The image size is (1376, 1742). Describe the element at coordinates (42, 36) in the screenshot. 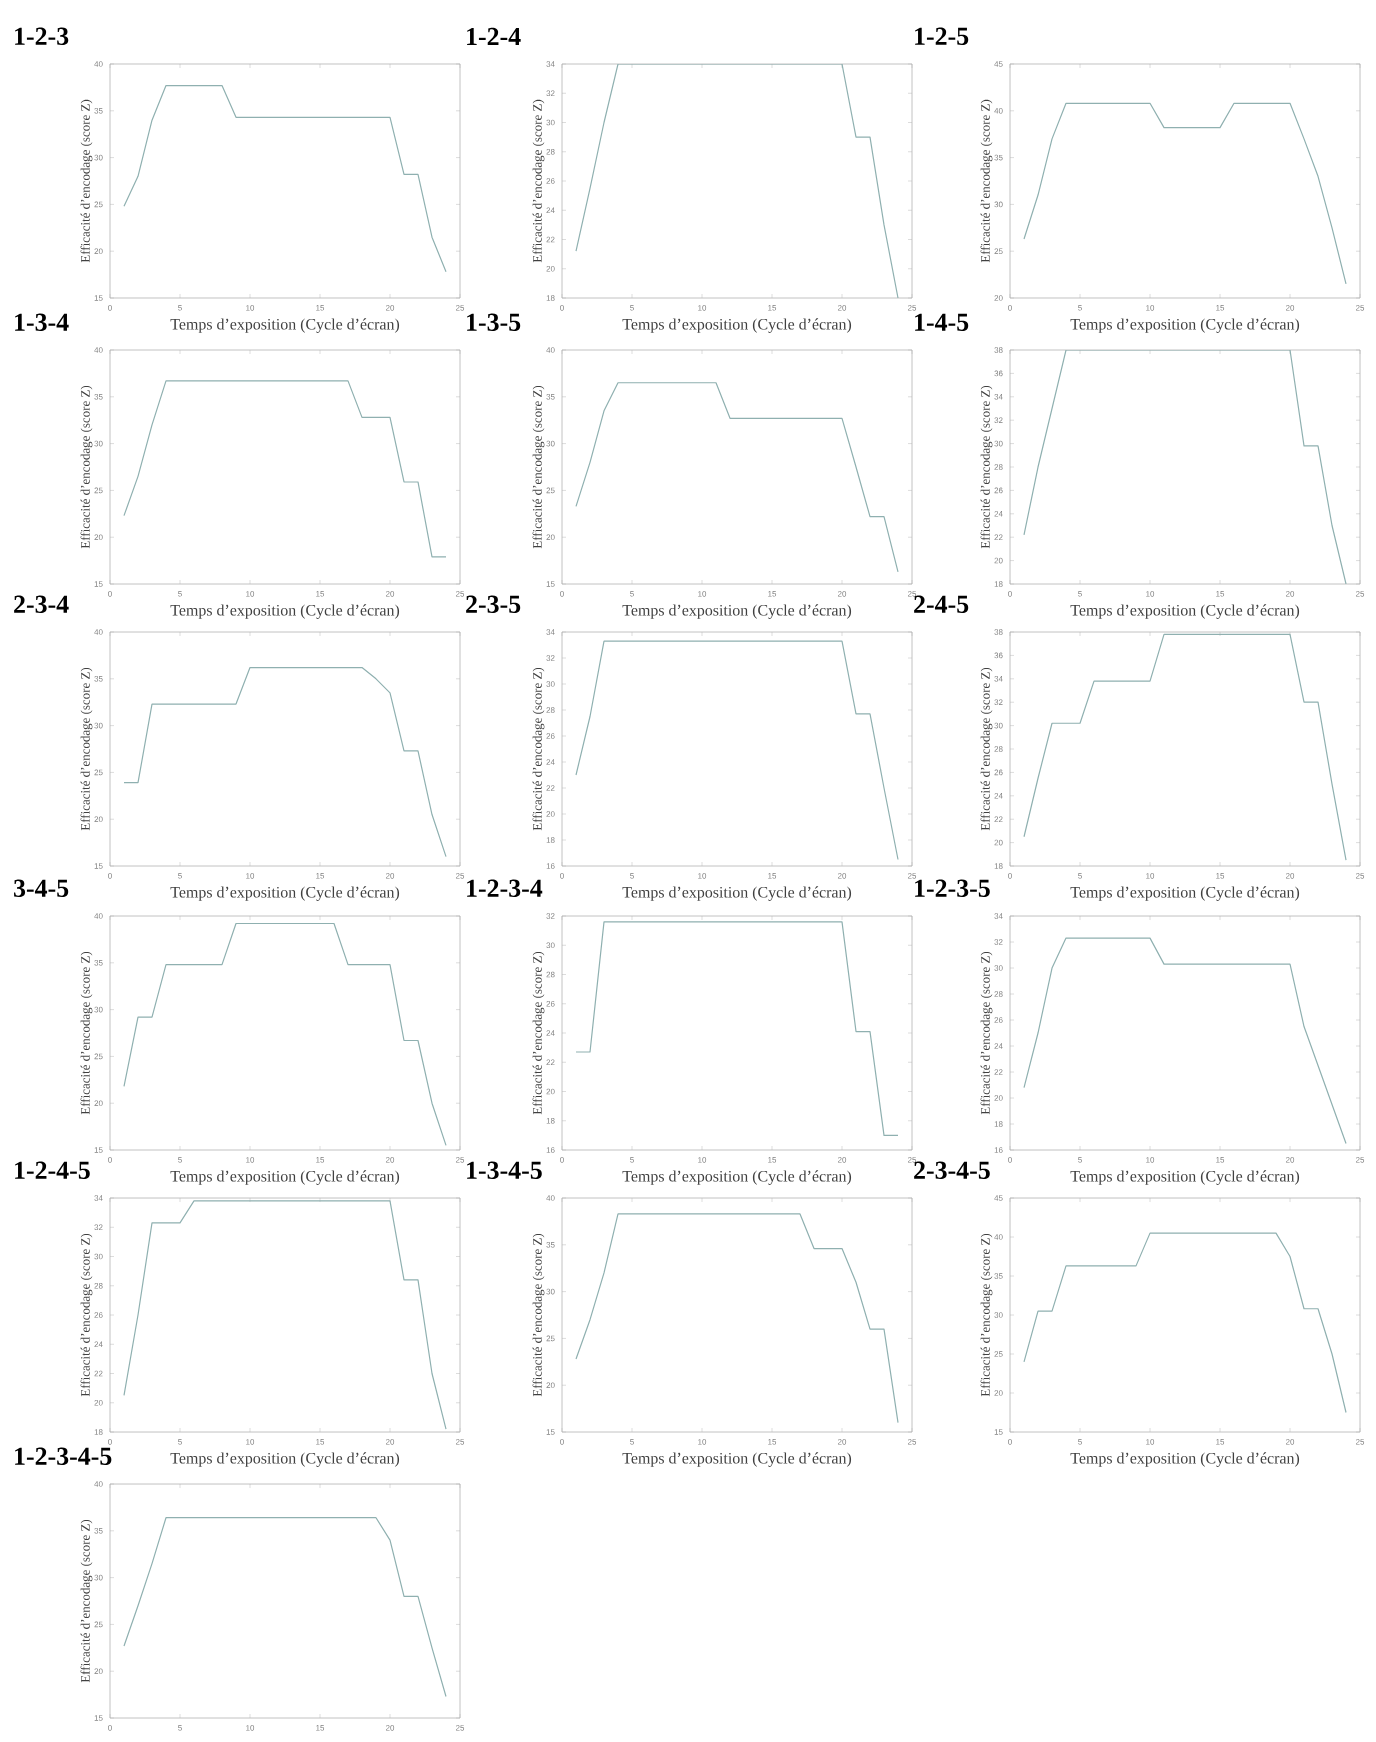

I see `chart-title: 1-2-3` at that location.